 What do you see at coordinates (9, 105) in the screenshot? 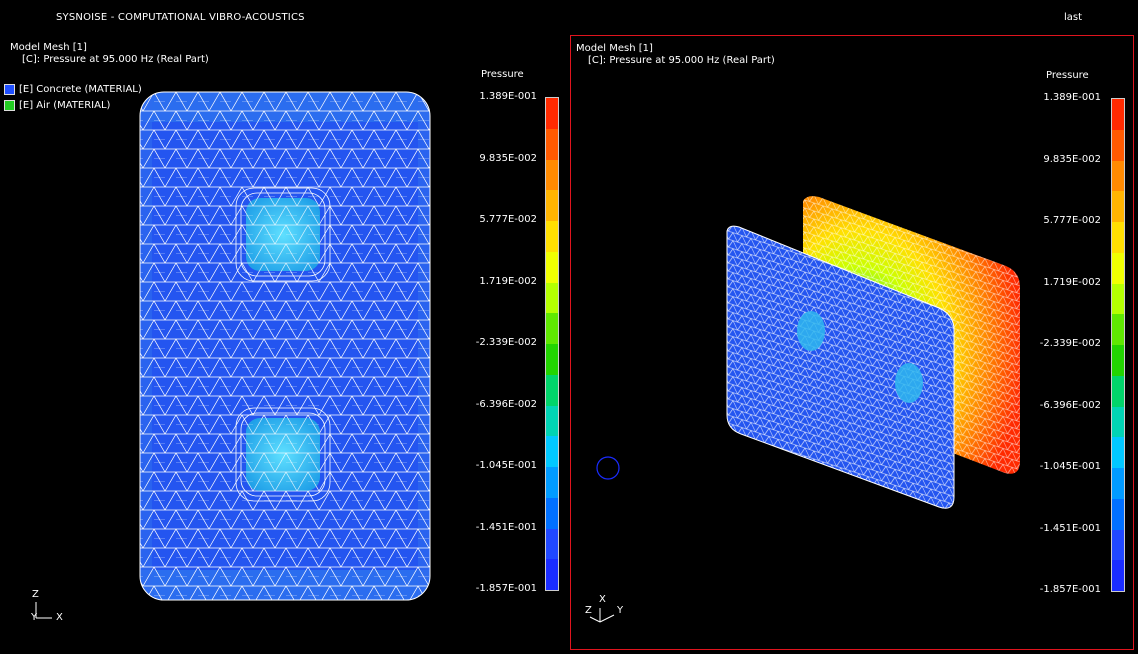
I see `air-swatch` at bounding box center [9, 105].